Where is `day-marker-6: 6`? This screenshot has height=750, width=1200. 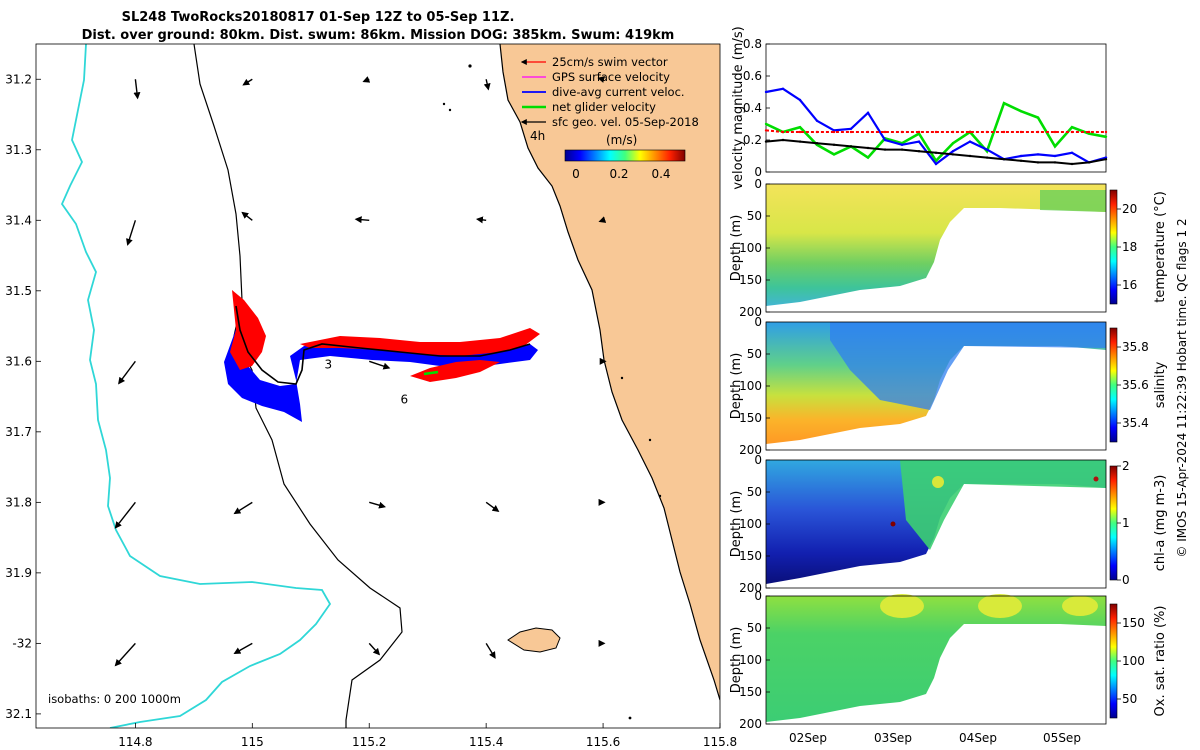
day-marker-6: 6 is located at coordinates (404, 400).